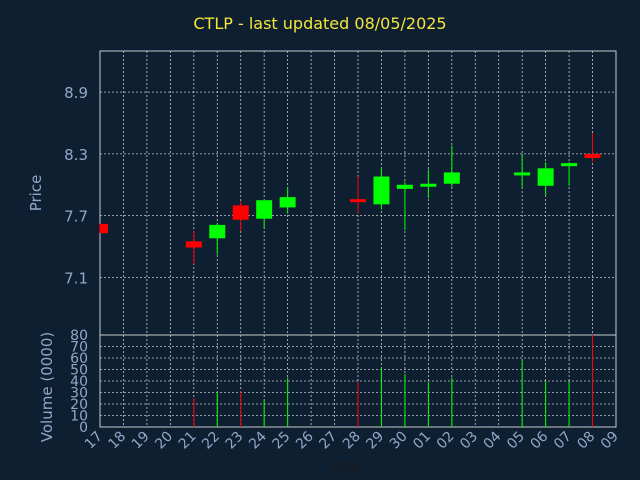  Describe the element at coordinates (282, 441) in the screenshot. I see `x-tick-label: 25` at that location.